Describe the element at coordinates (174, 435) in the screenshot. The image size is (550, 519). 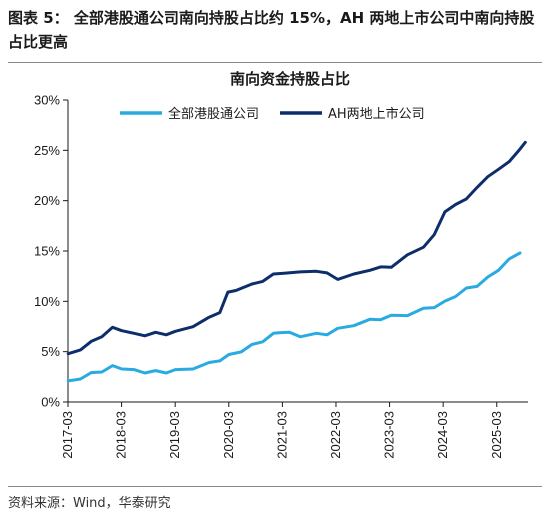
I see `x-tick-label: 2019-03` at that location.